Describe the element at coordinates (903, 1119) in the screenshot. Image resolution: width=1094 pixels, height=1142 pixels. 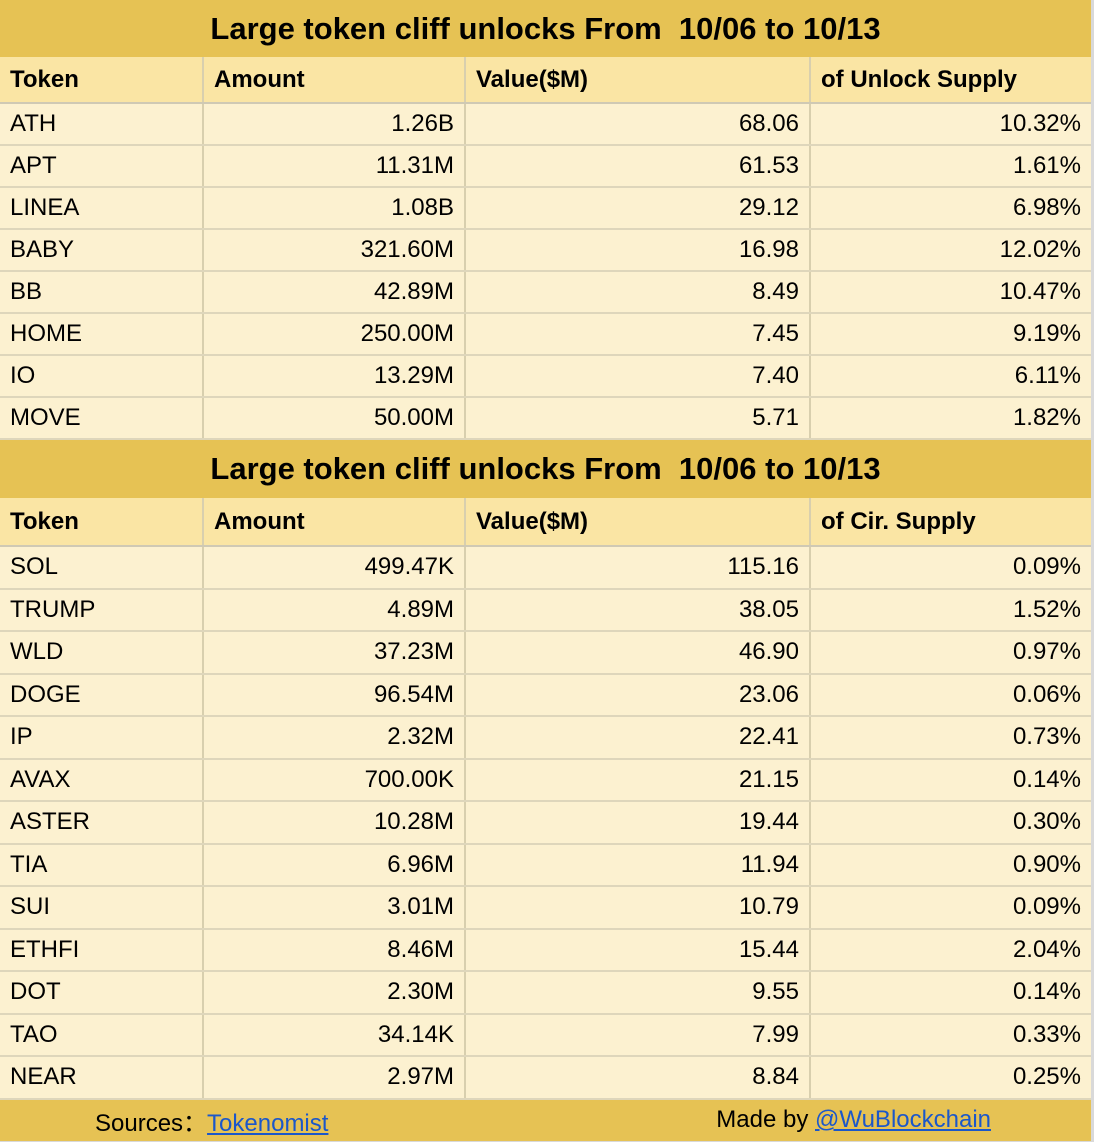
I see `wublockchain-link: @WuBlockchain` at that location.